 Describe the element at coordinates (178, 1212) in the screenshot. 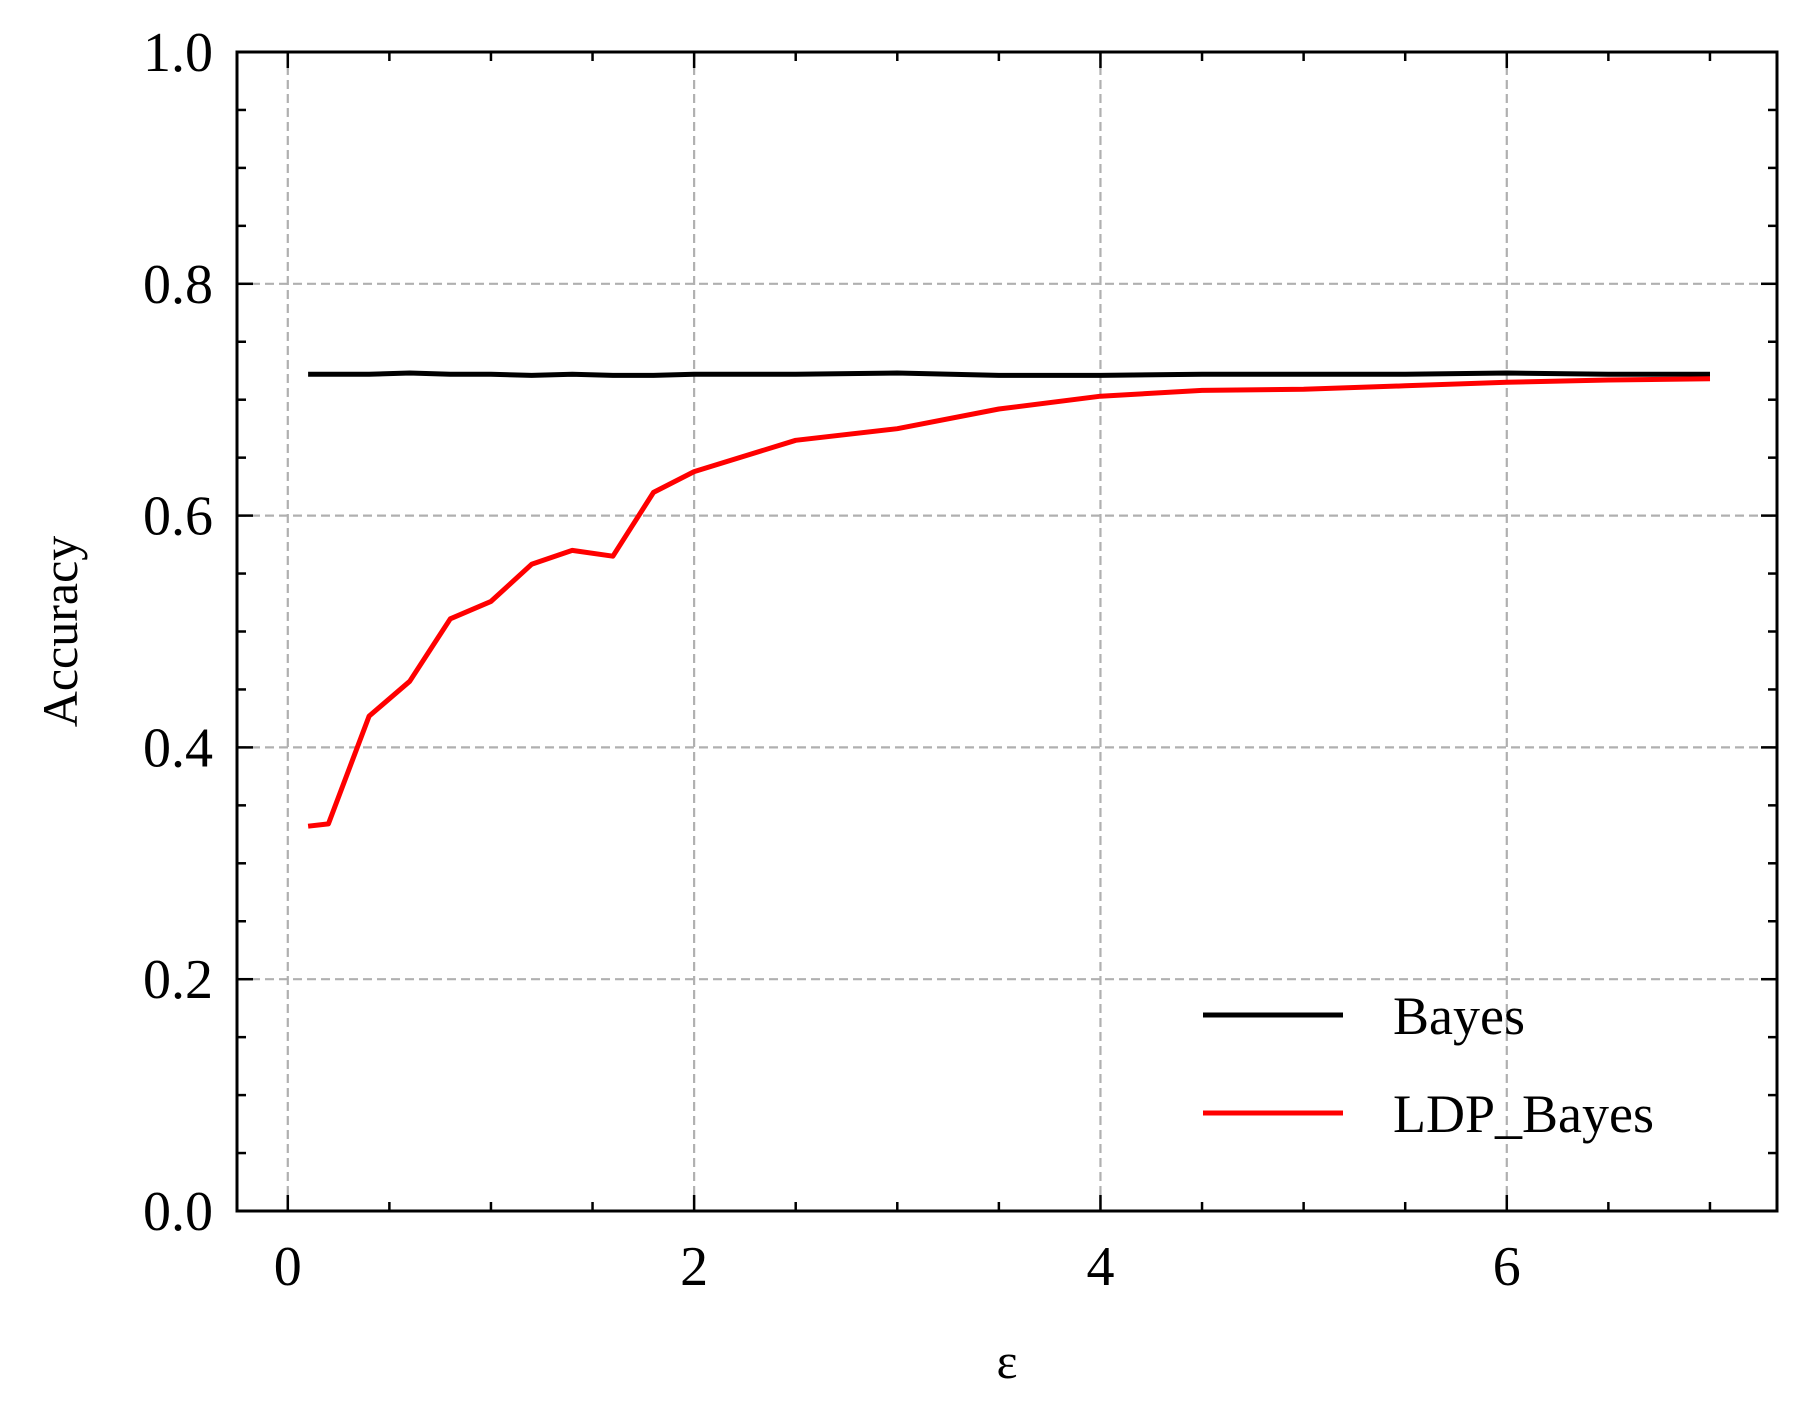

I see `y-tick-label: 0.0` at that location.